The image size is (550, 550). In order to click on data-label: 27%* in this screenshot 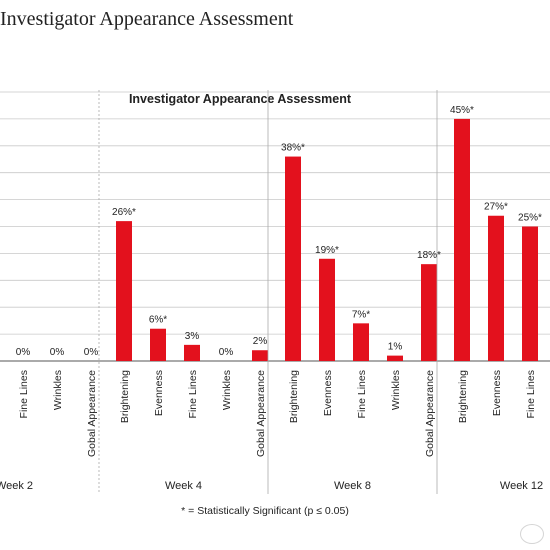, I will do `click(496, 207)`.